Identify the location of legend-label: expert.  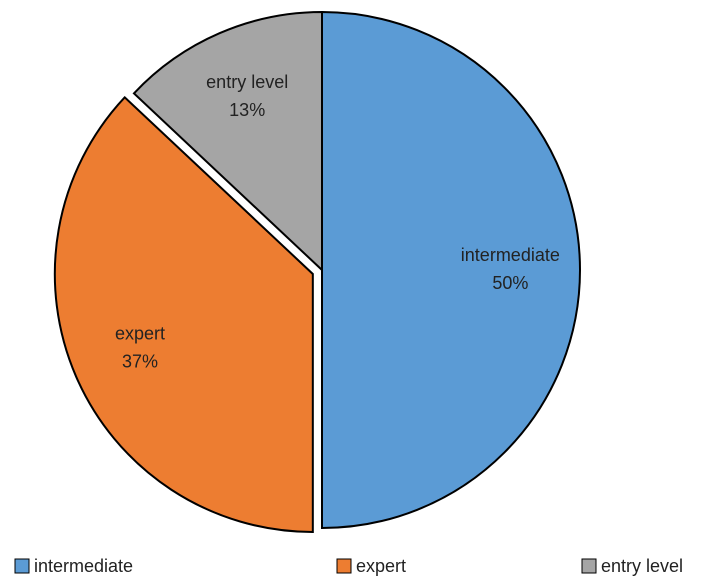
(381, 566).